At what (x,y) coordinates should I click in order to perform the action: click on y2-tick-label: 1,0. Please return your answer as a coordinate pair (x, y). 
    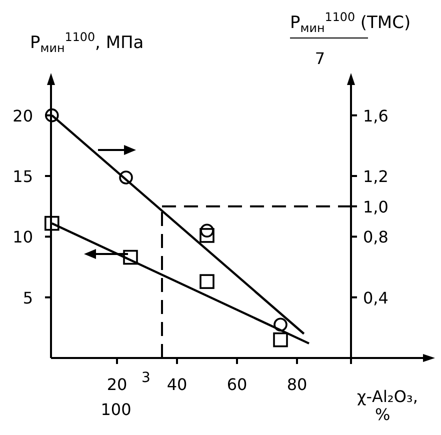
    Looking at the image, I should click on (375, 206).